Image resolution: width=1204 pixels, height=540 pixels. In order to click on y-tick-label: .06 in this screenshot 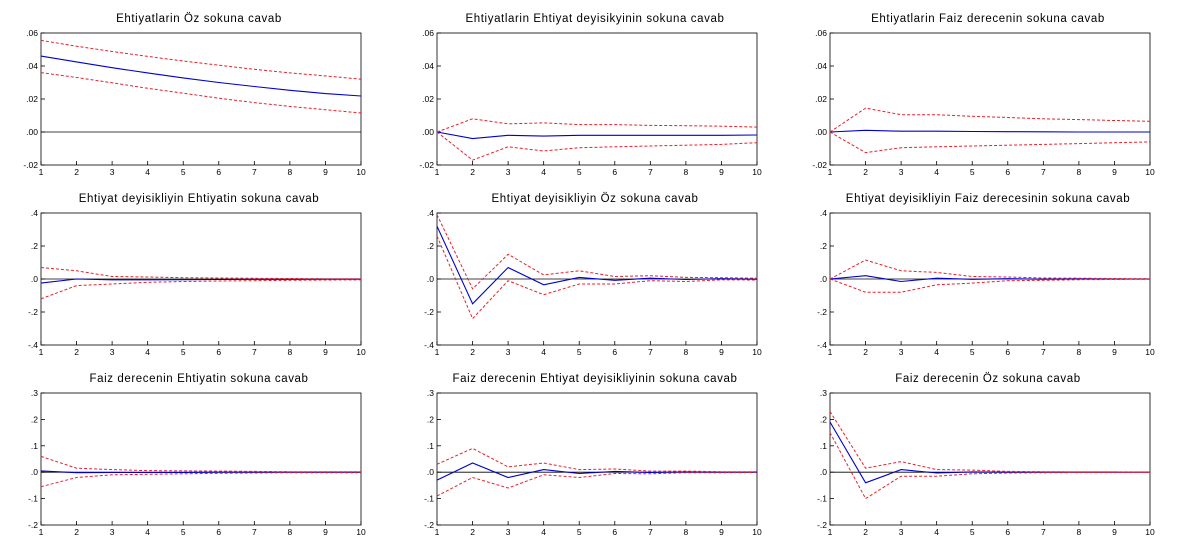, I will do `click(821, 33)`.